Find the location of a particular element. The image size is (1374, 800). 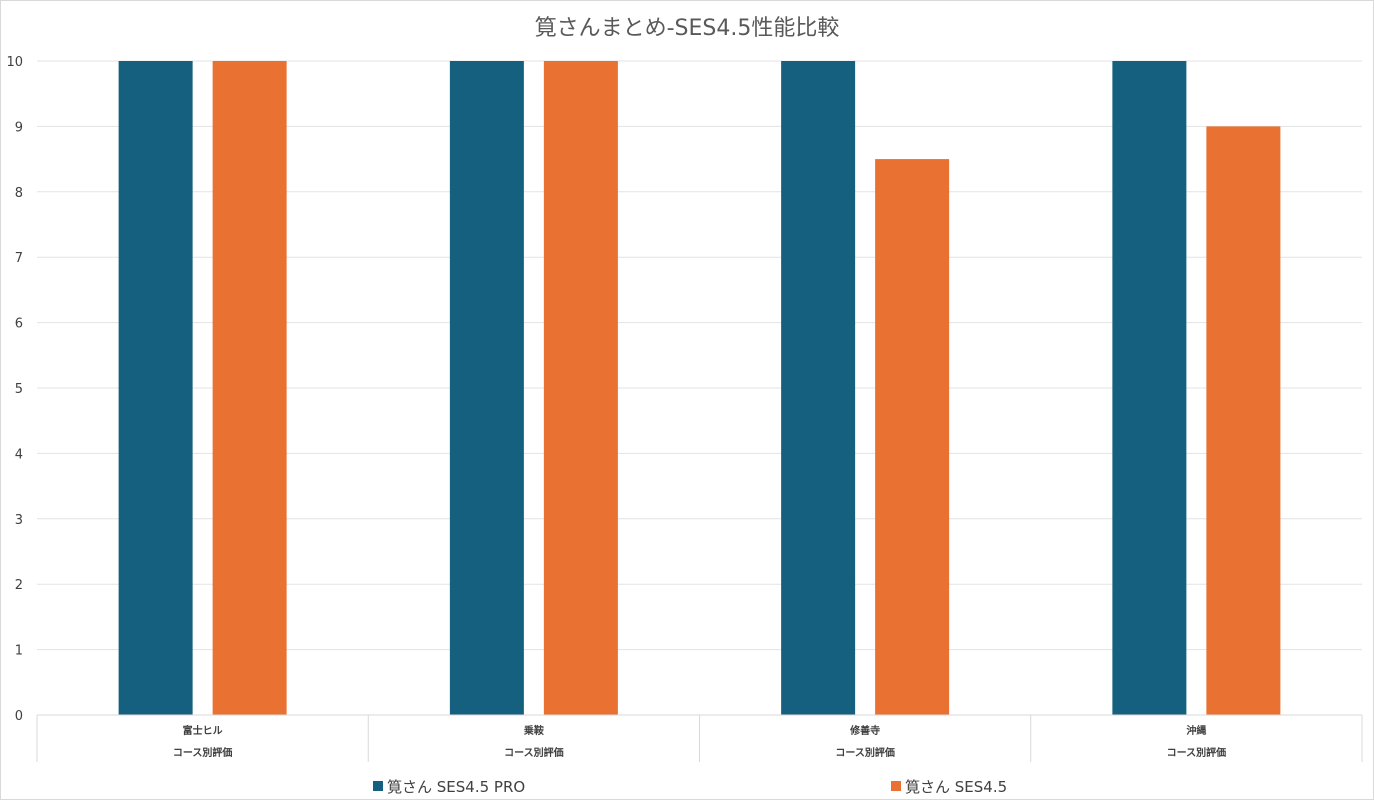

legend-label: 筧さん SES4.5 is located at coordinates (956, 787).